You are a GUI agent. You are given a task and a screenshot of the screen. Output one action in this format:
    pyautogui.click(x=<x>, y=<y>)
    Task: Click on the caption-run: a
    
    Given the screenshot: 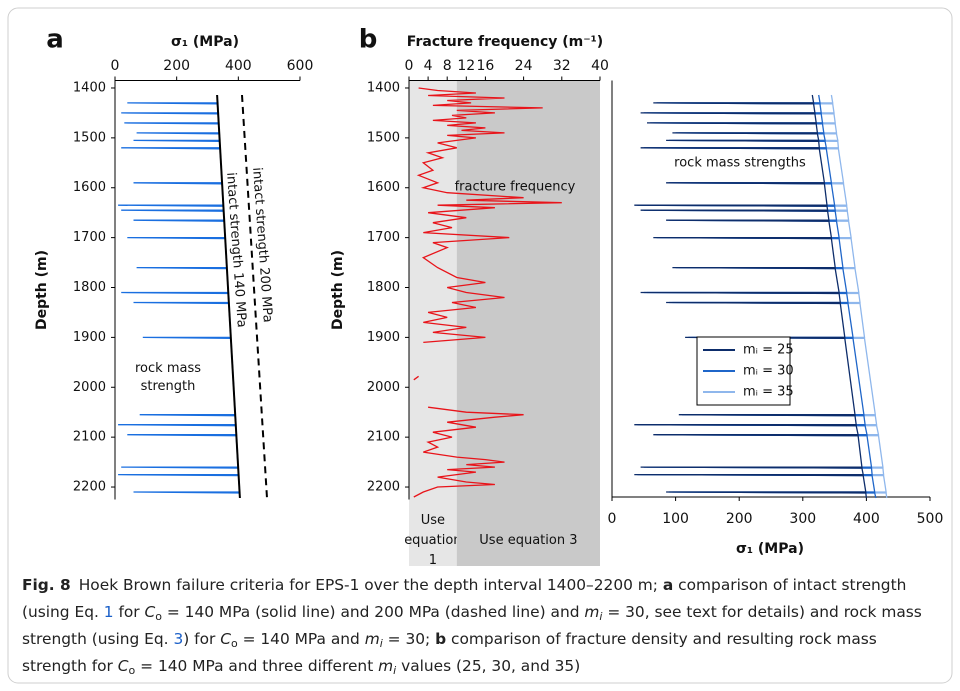 What is the action you would take?
    pyautogui.click(x=668, y=585)
    